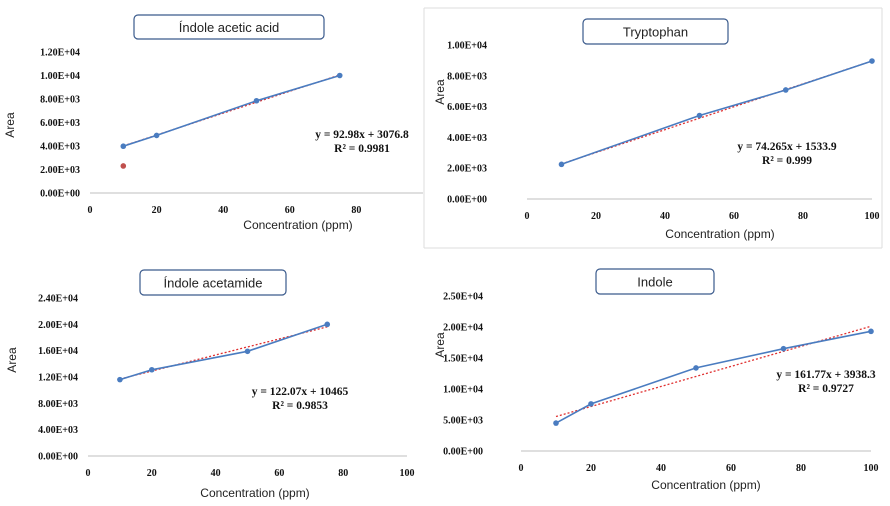  I want to click on r-squared-label: R² = 0.9853, so click(300, 406).